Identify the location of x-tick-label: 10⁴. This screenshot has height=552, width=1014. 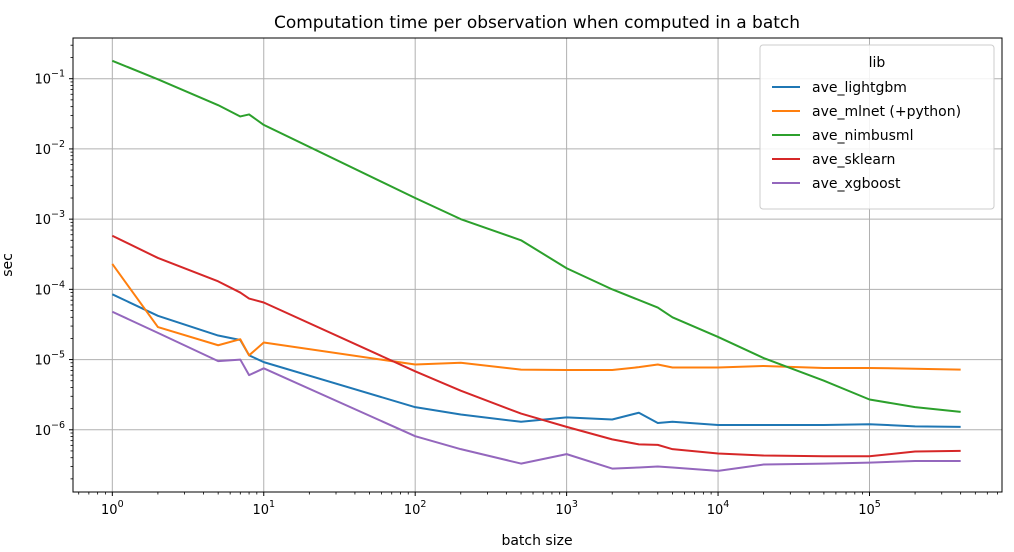
(718, 508).